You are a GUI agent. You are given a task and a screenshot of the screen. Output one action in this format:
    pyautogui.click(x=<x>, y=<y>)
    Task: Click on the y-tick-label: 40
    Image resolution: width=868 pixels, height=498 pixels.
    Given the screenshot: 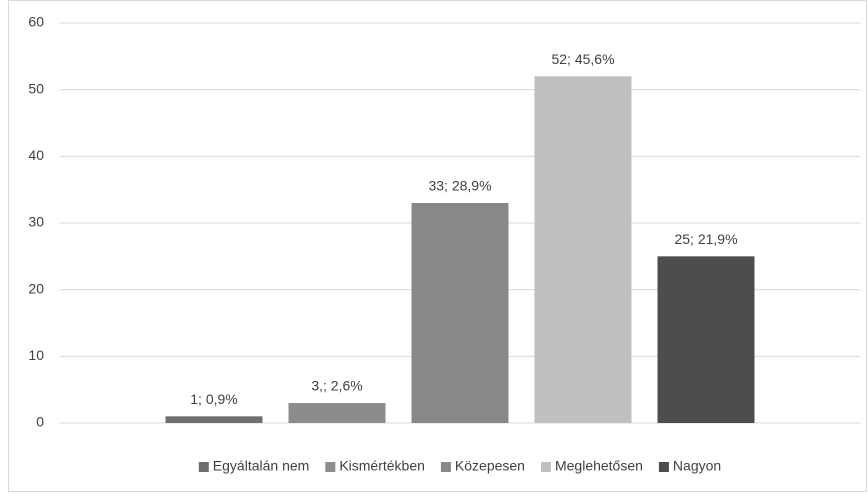 What is the action you would take?
    pyautogui.click(x=36, y=155)
    